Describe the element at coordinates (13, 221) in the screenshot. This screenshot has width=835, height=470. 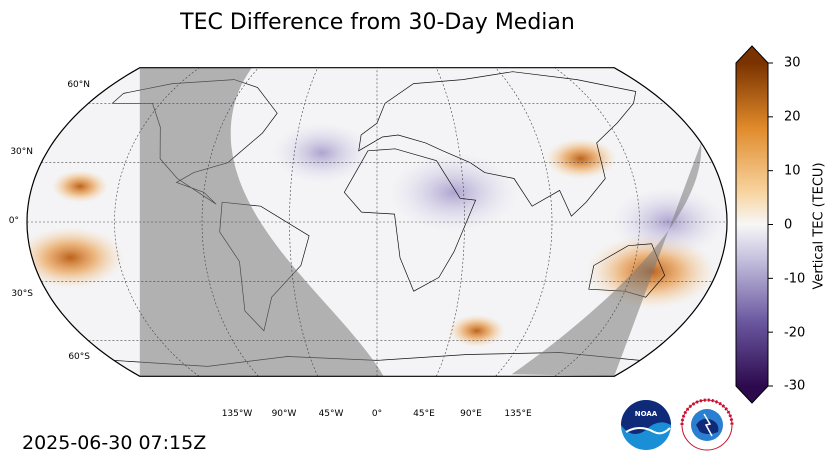
I see `lat-label: 0°` at that location.